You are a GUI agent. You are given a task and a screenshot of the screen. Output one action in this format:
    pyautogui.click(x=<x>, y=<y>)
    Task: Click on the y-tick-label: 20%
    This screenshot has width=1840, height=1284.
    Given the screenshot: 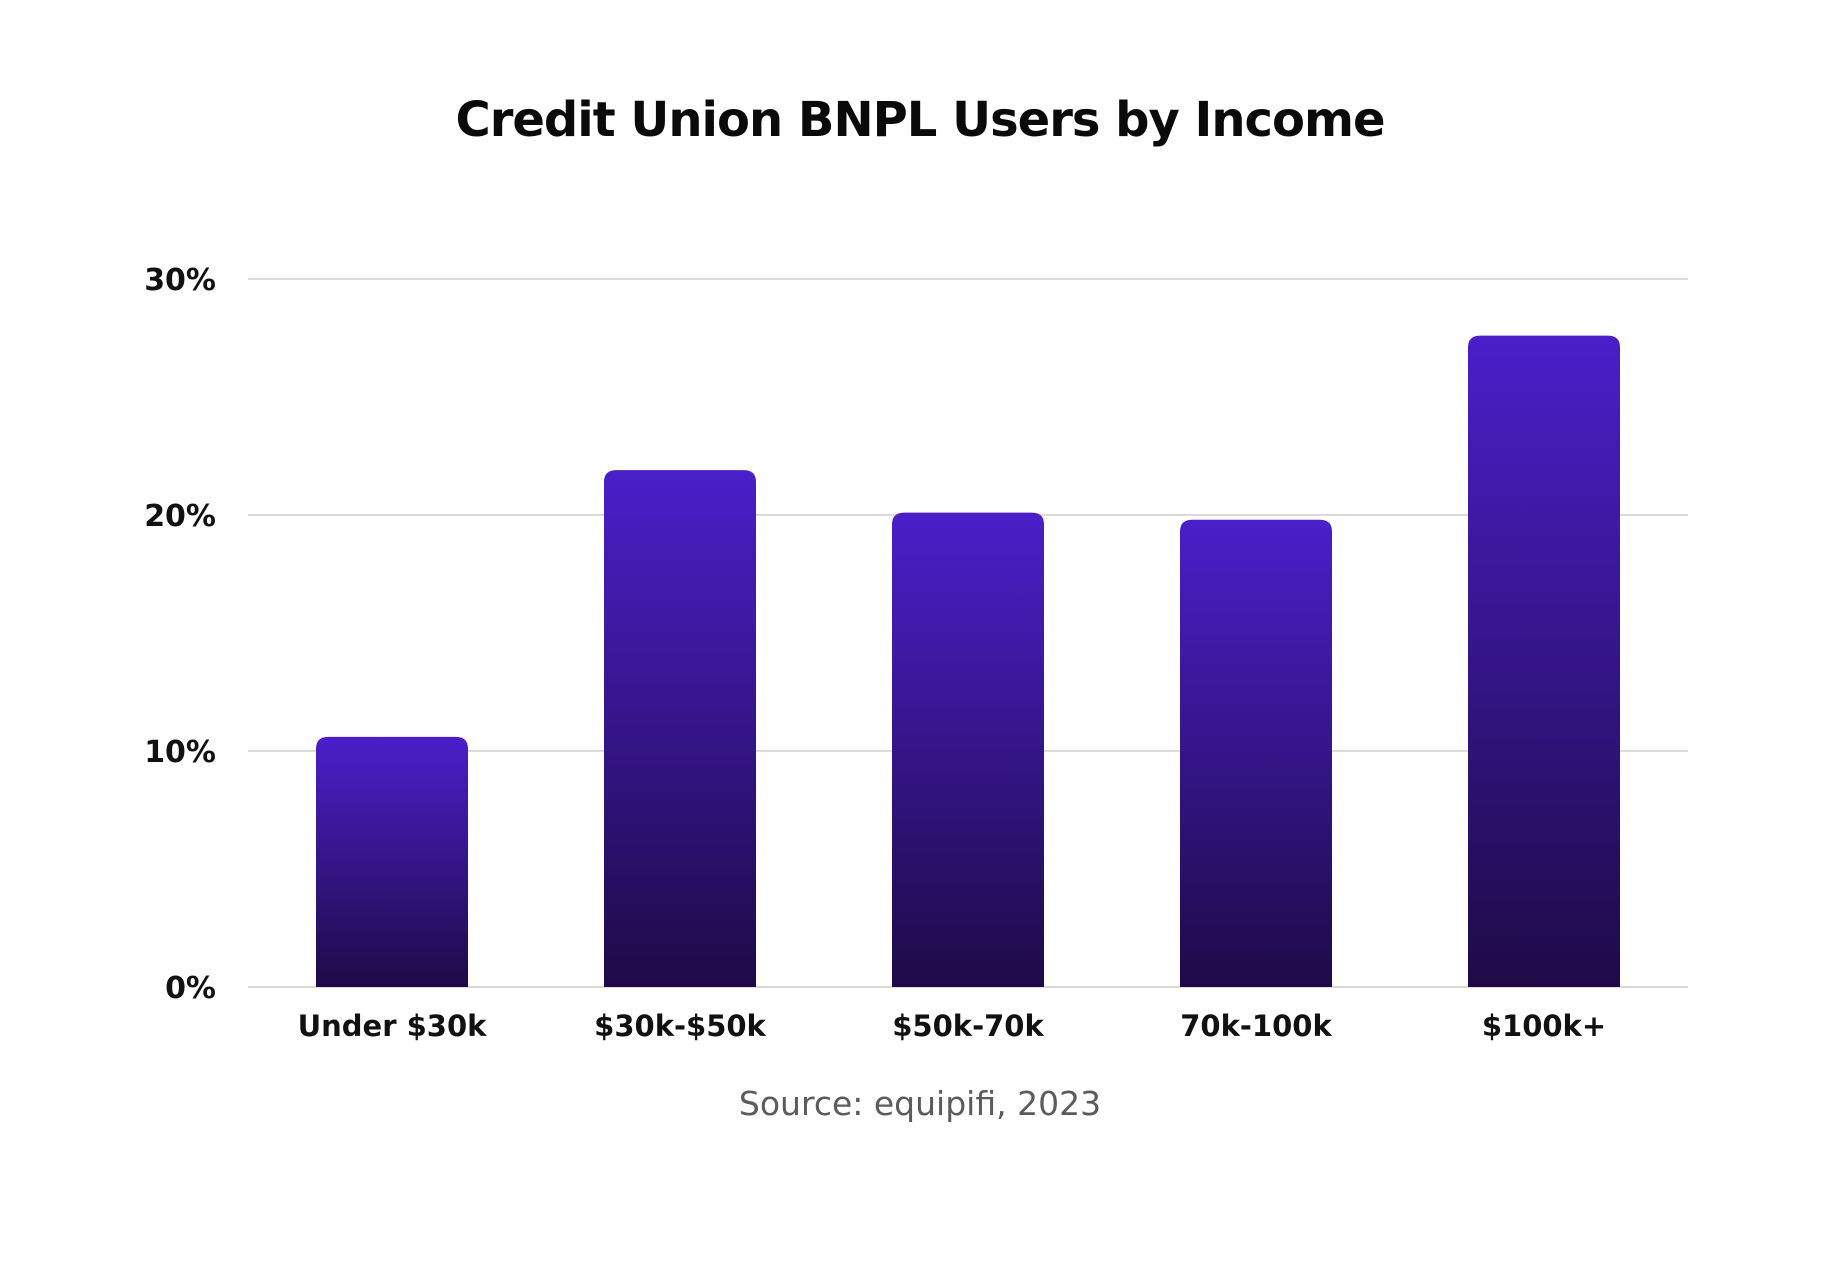 What is the action you would take?
    pyautogui.click(x=180, y=516)
    